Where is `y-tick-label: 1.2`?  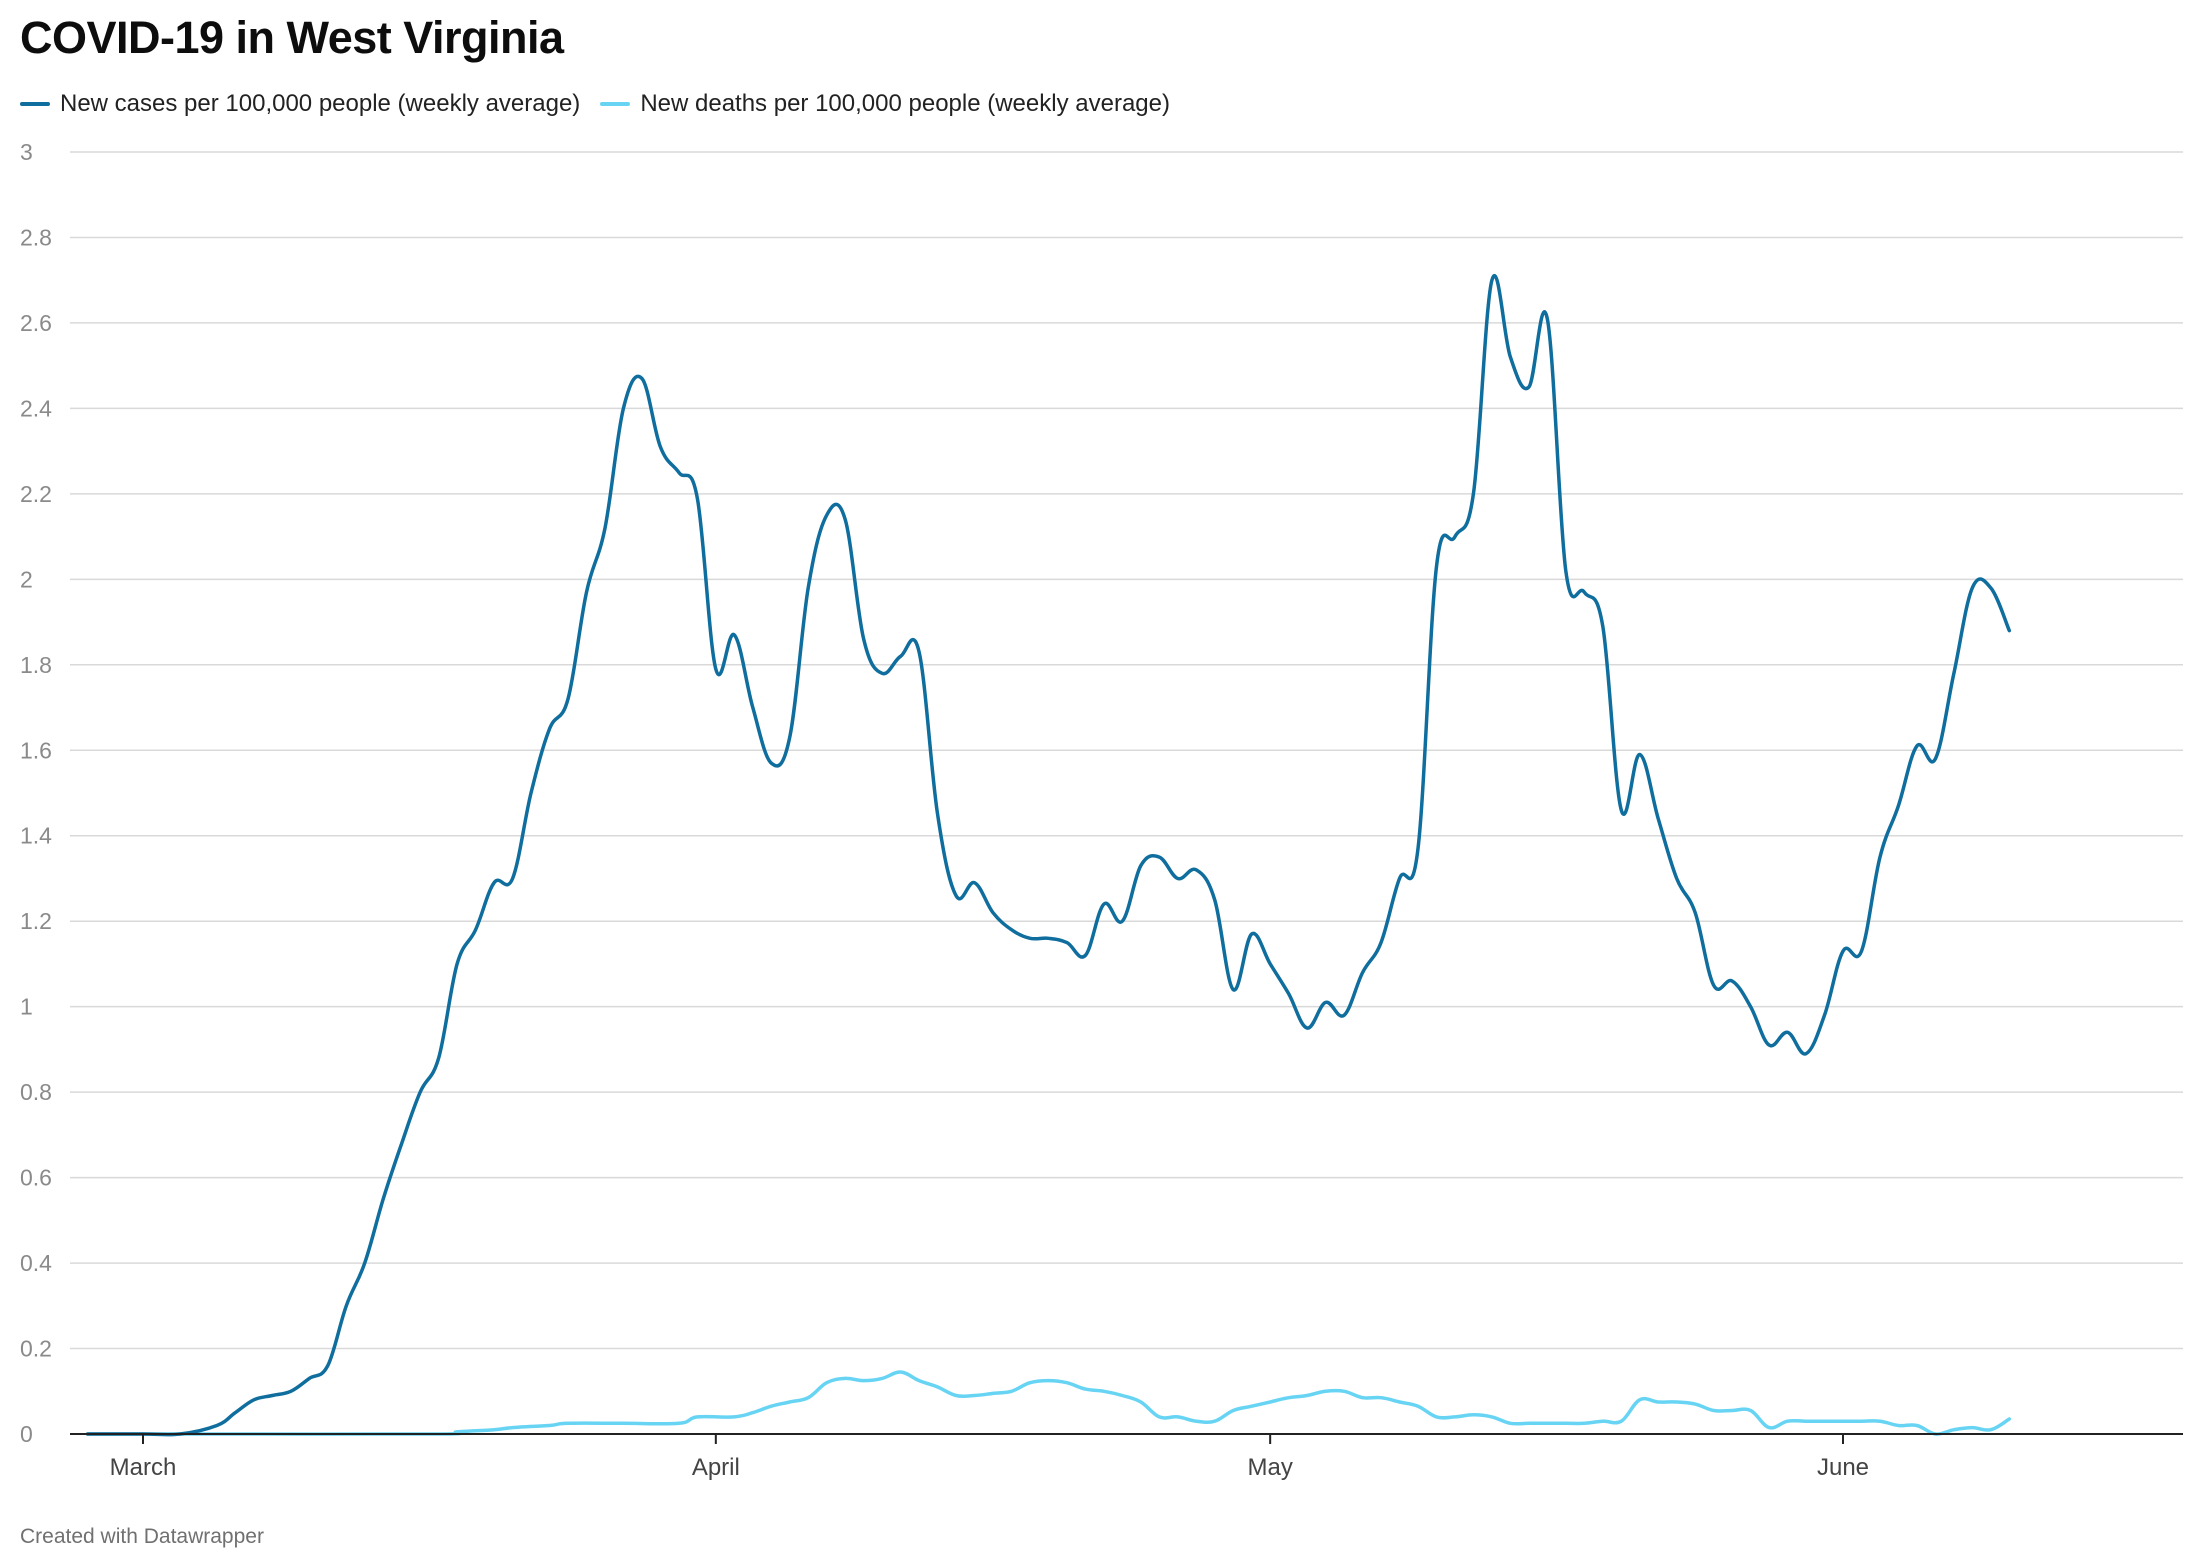
y-tick-label: 1.2 is located at coordinates (36, 921).